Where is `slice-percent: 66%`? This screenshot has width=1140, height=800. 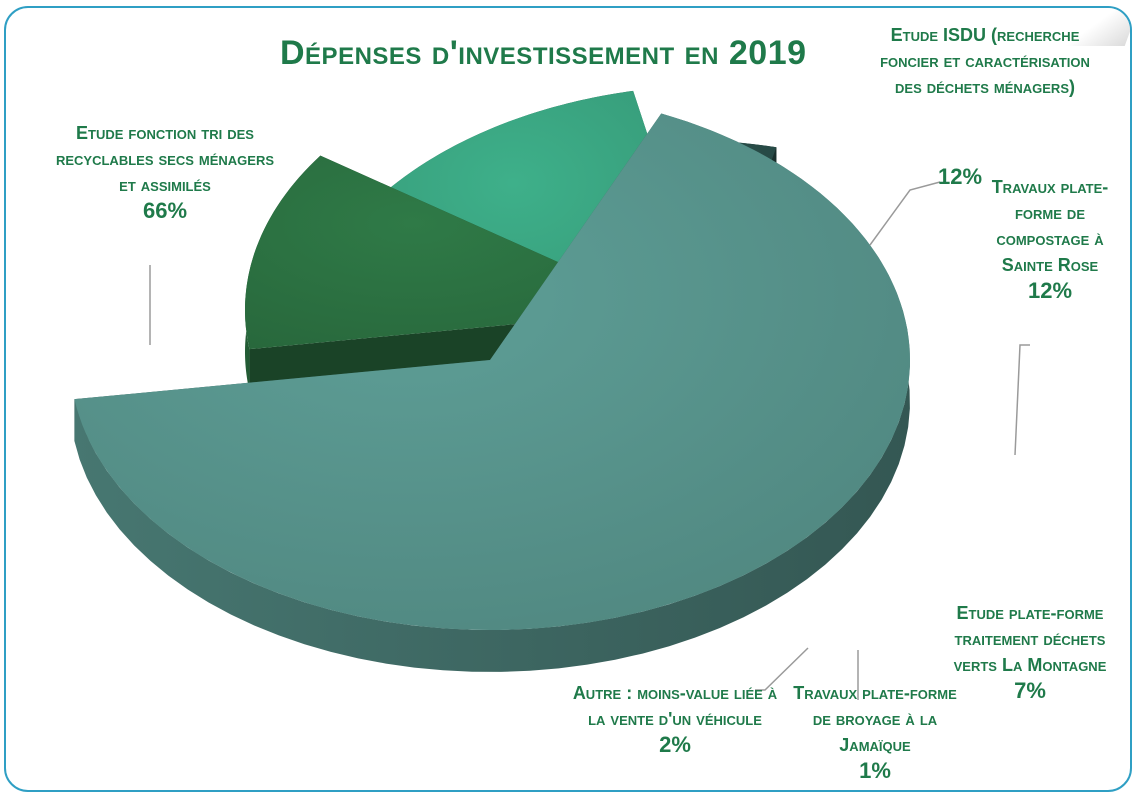
slice-percent: 66% is located at coordinates (165, 210).